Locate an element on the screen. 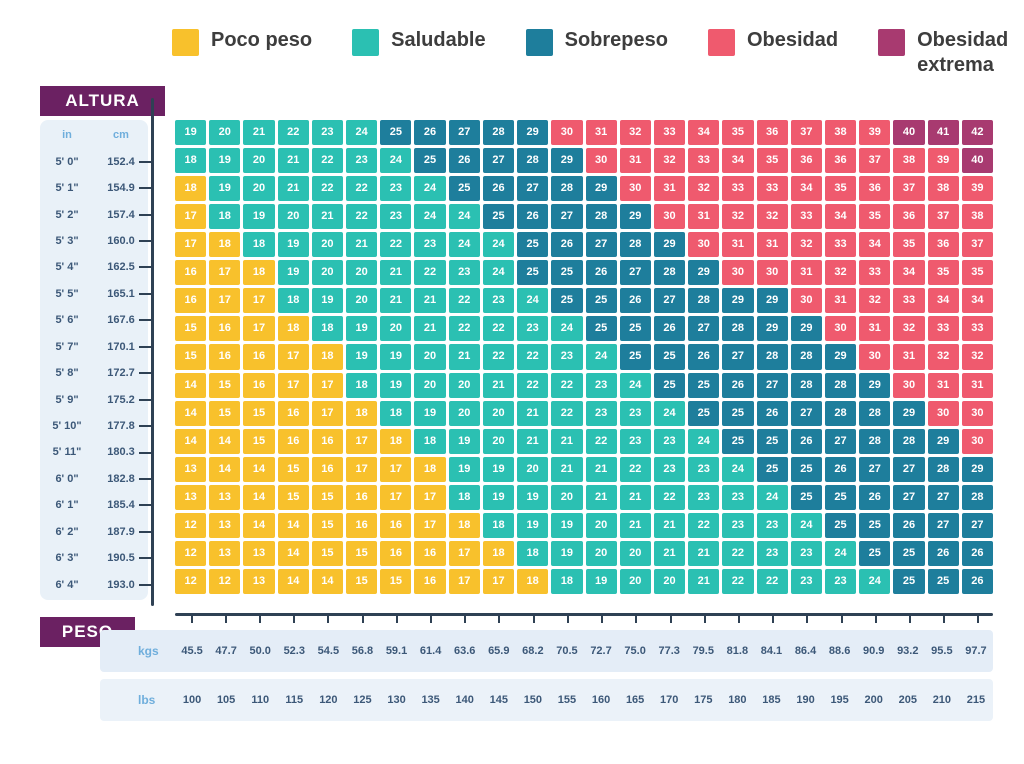  height-row: 6' 1" 185.4 is located at coordinates (94, 505).